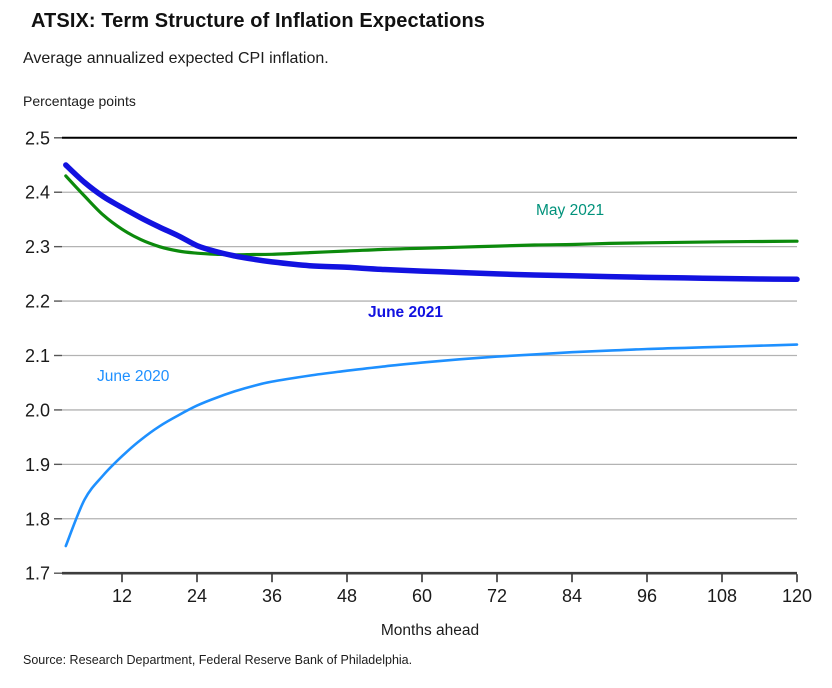 This screenshot has width=832, height=688. What do you see at coordinates (272, 596) in the screenshot?
I see `x-tick-label: 36` at bounding box center [272, 596].